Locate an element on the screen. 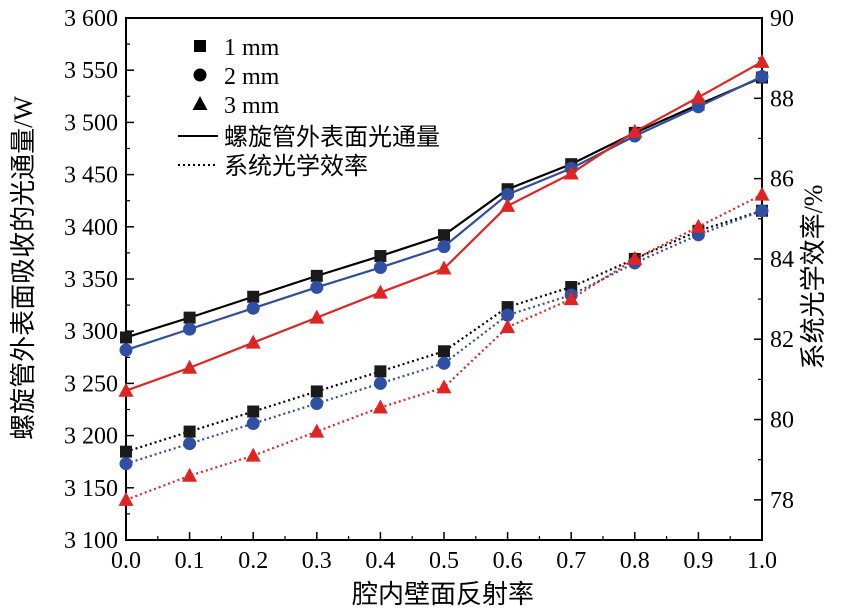 Image resolution: width=848 pixels, height=614 pixels. y-left-tick-label: 3 100 is located at coordinates (91, 541).